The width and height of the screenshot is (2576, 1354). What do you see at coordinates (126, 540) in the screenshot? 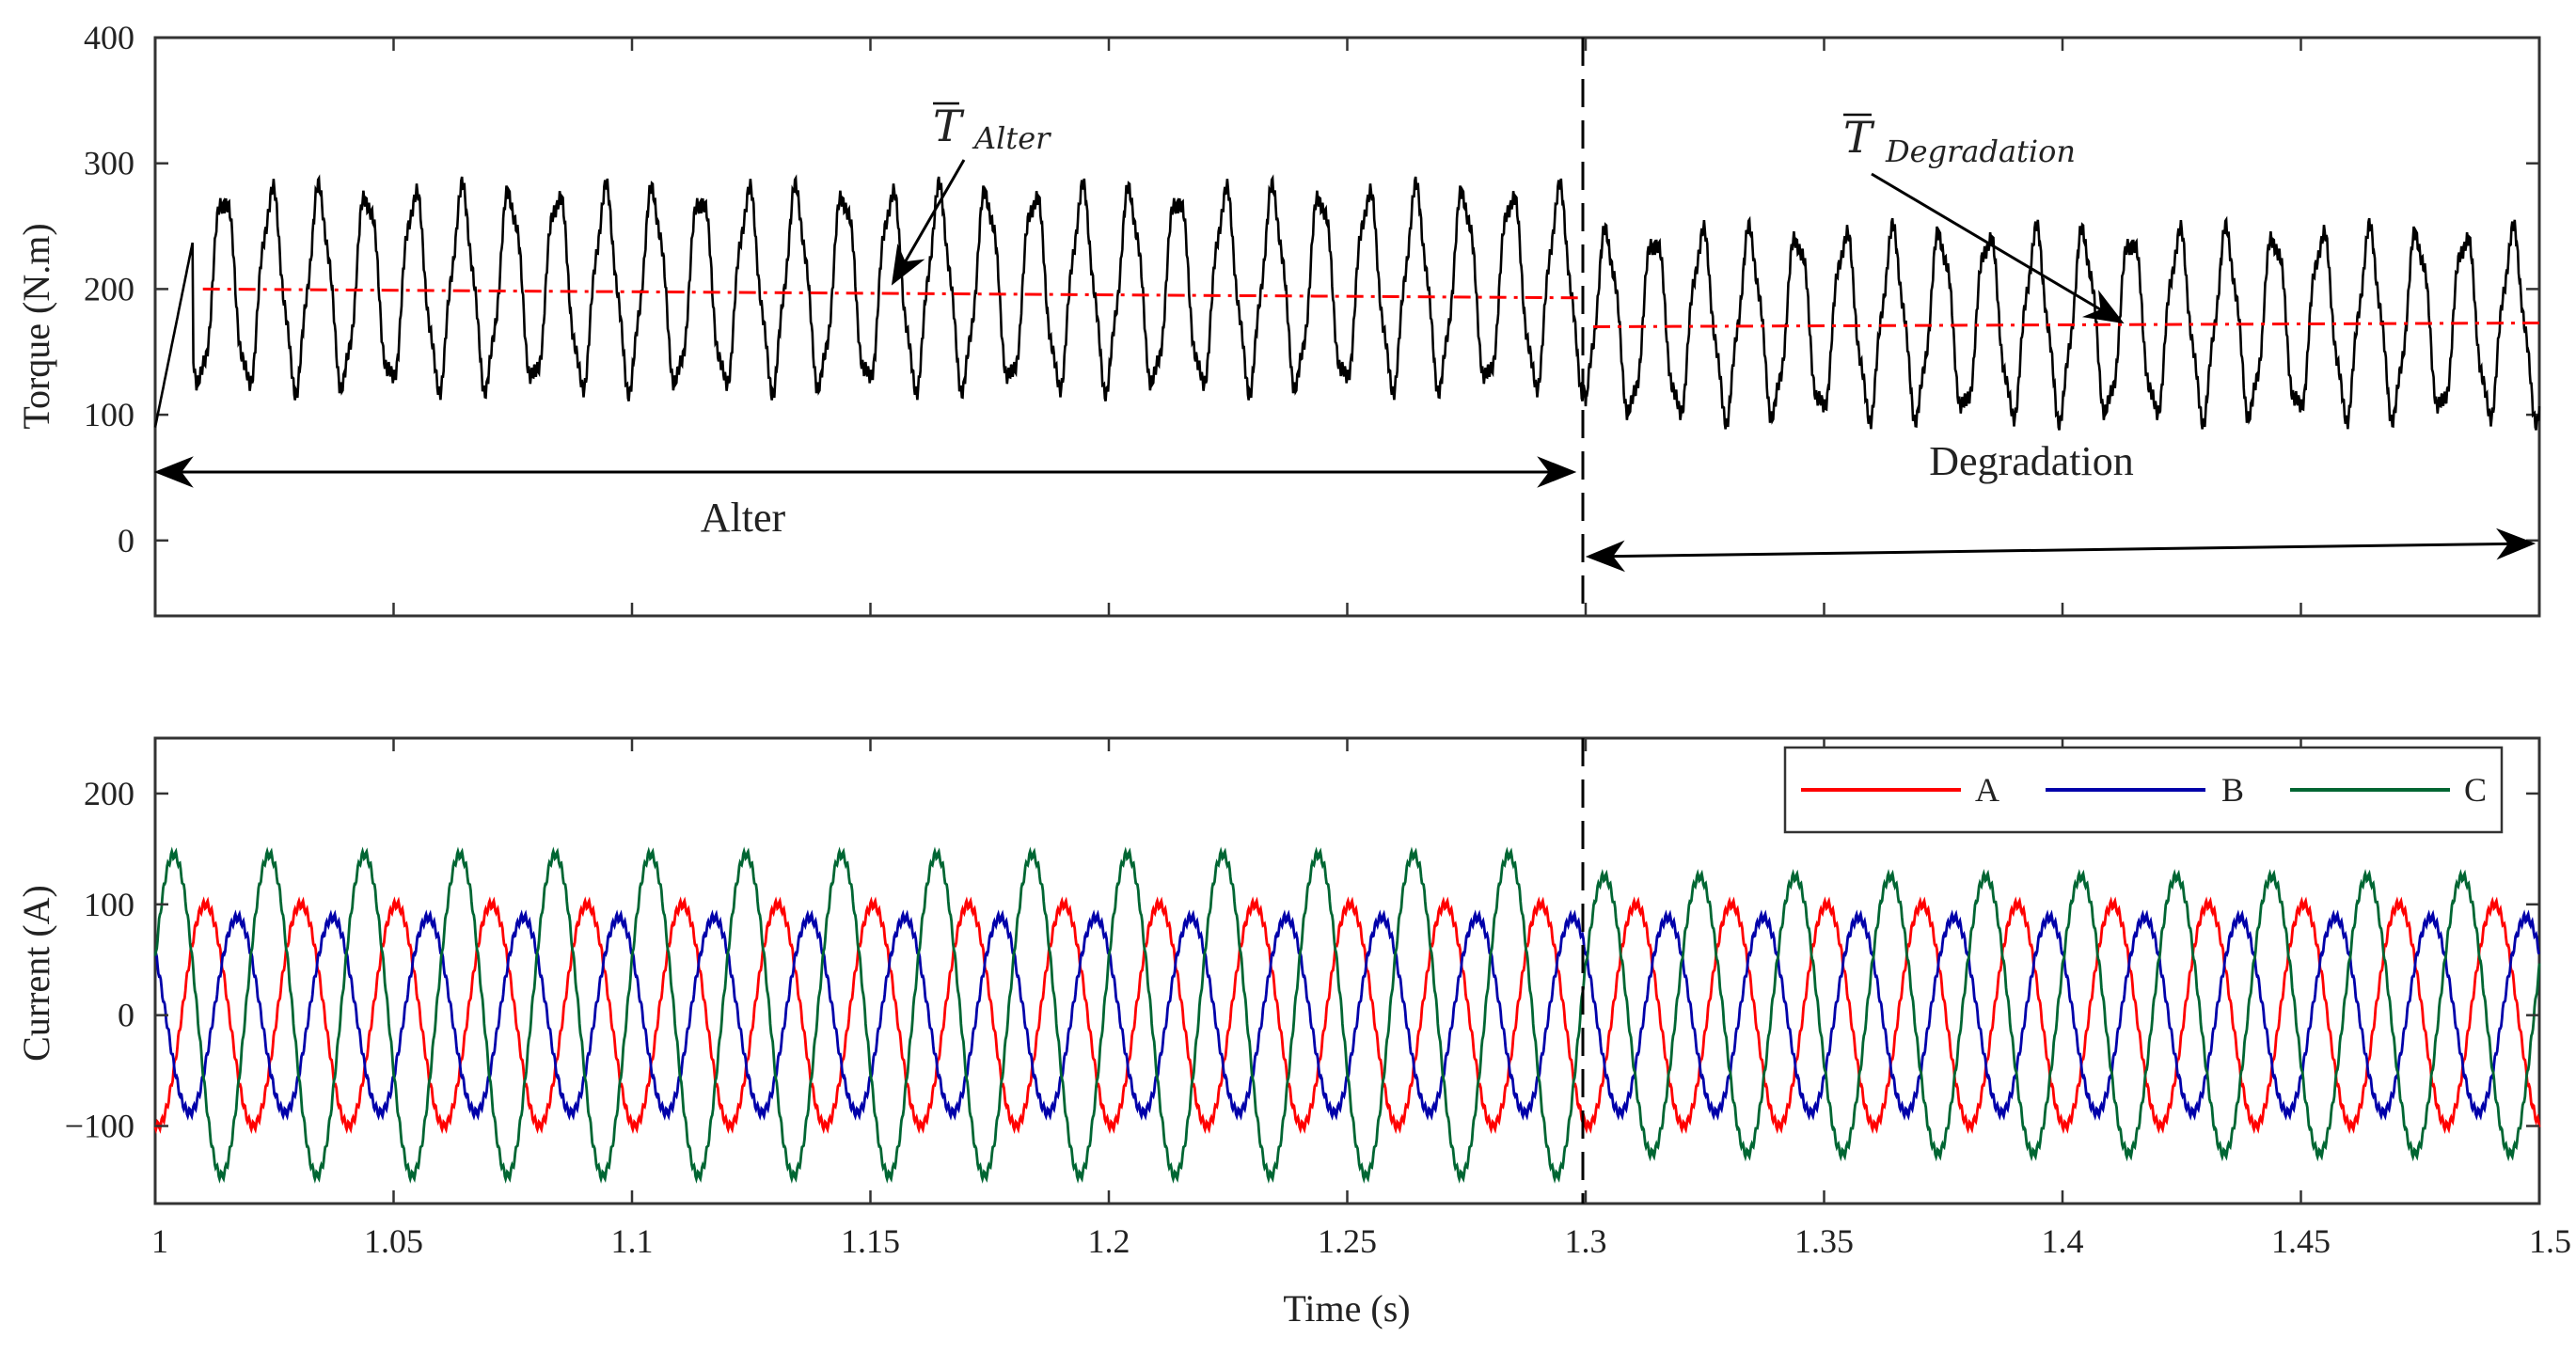
I see `torque-ytick-label: 0` at bounding box center [126, 540].